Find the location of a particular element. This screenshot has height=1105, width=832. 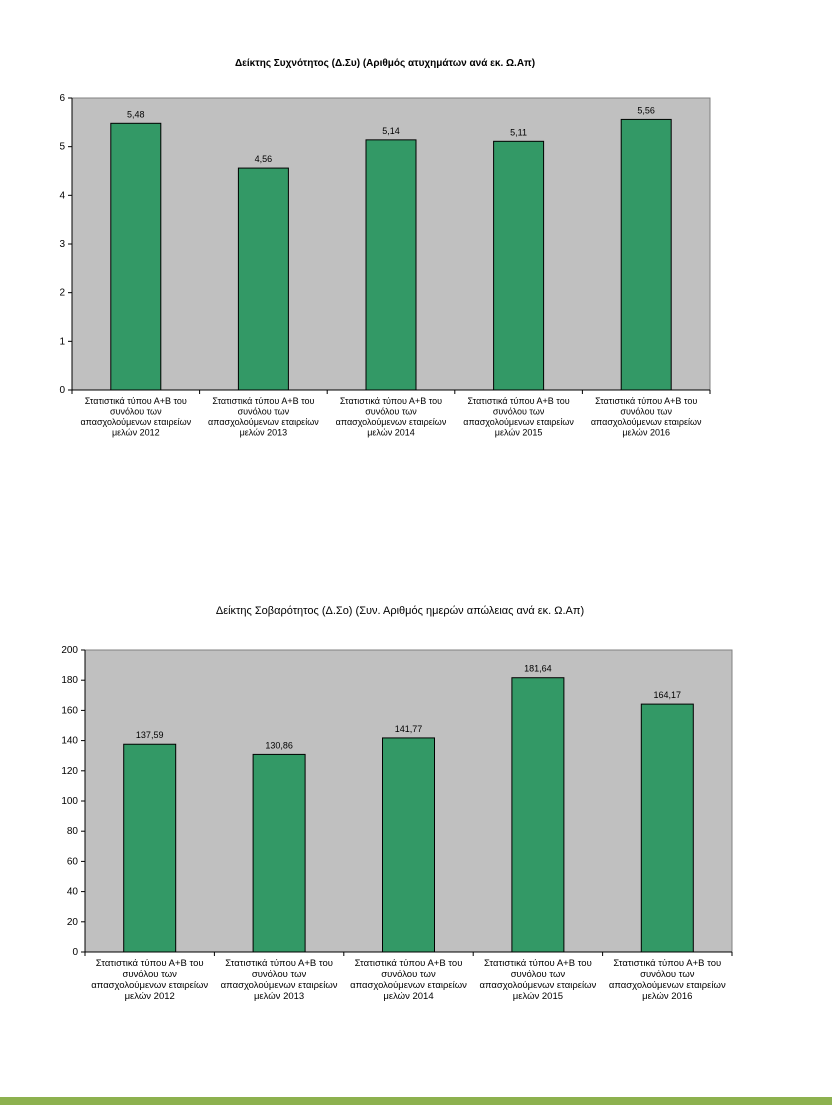

c2-y-tick-label: 40 is located at coordinates (73, 892).